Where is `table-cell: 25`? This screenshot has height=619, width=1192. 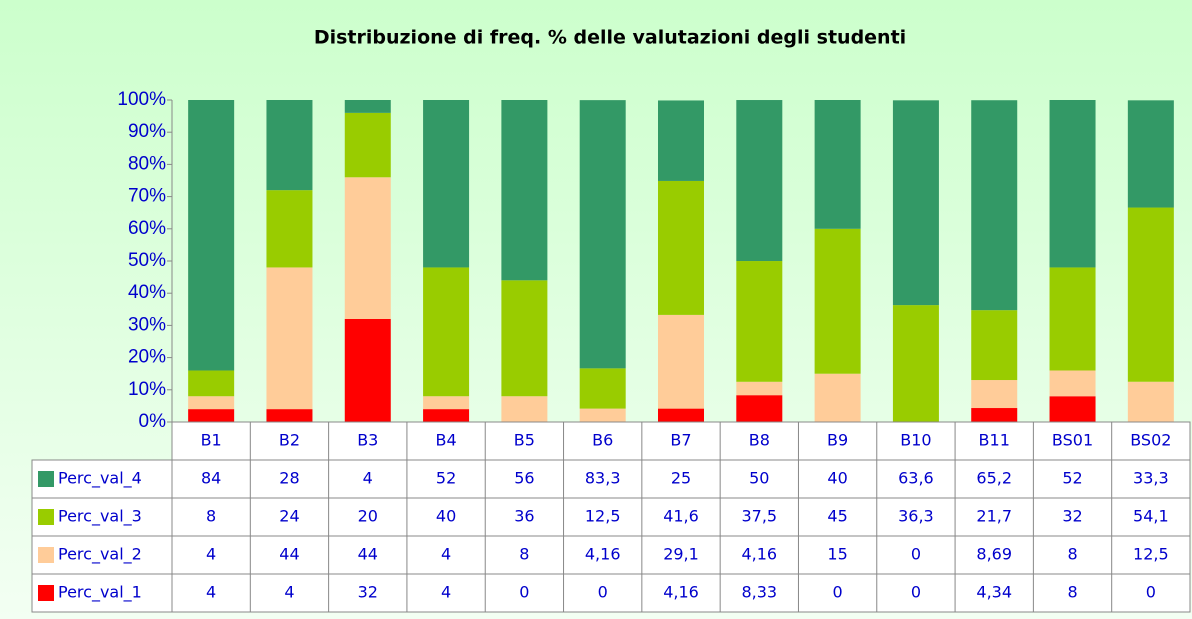
table-cell: 25 is located at coordinates (681, 478).